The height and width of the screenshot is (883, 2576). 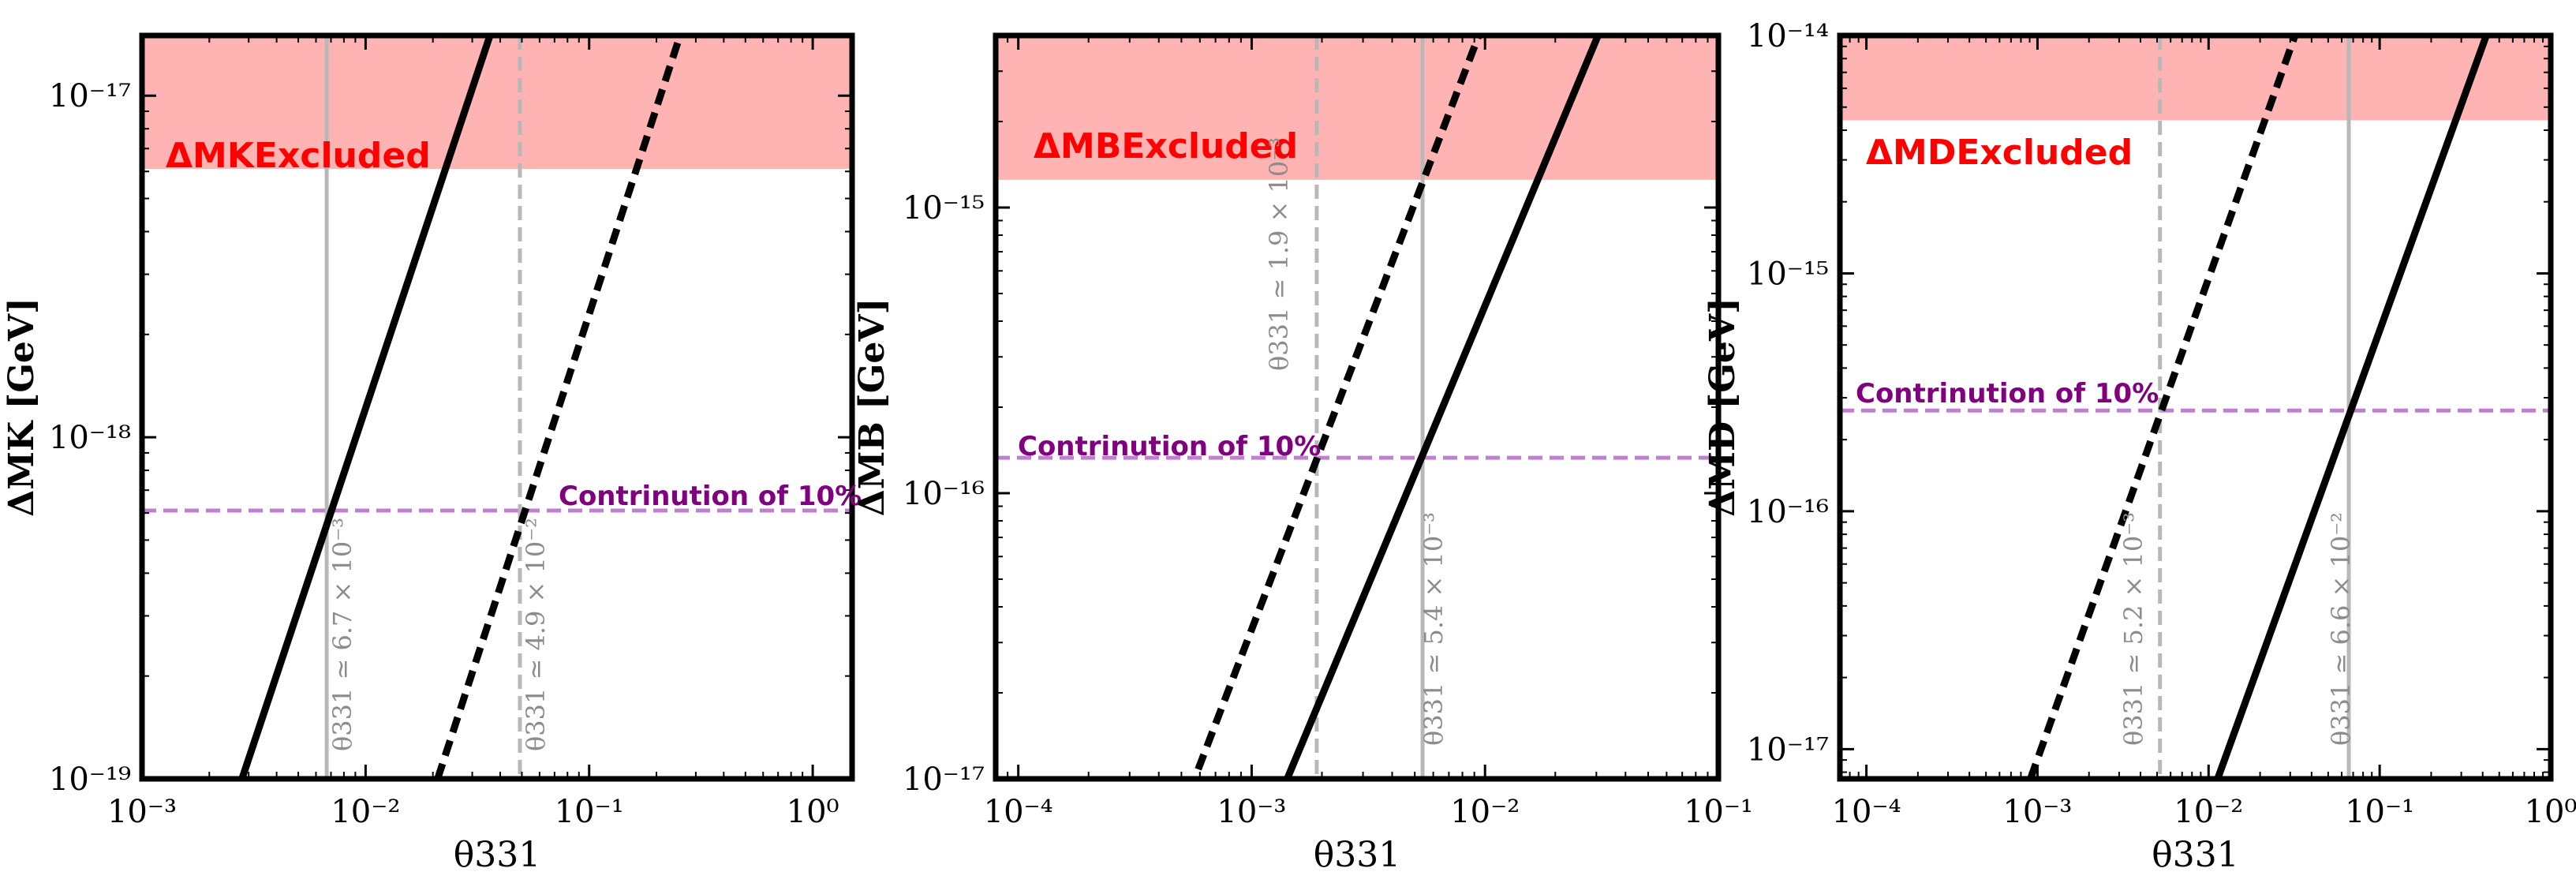 I want to click on y-axis-label: ΔMB [GeV], so click(x=872, y=407).